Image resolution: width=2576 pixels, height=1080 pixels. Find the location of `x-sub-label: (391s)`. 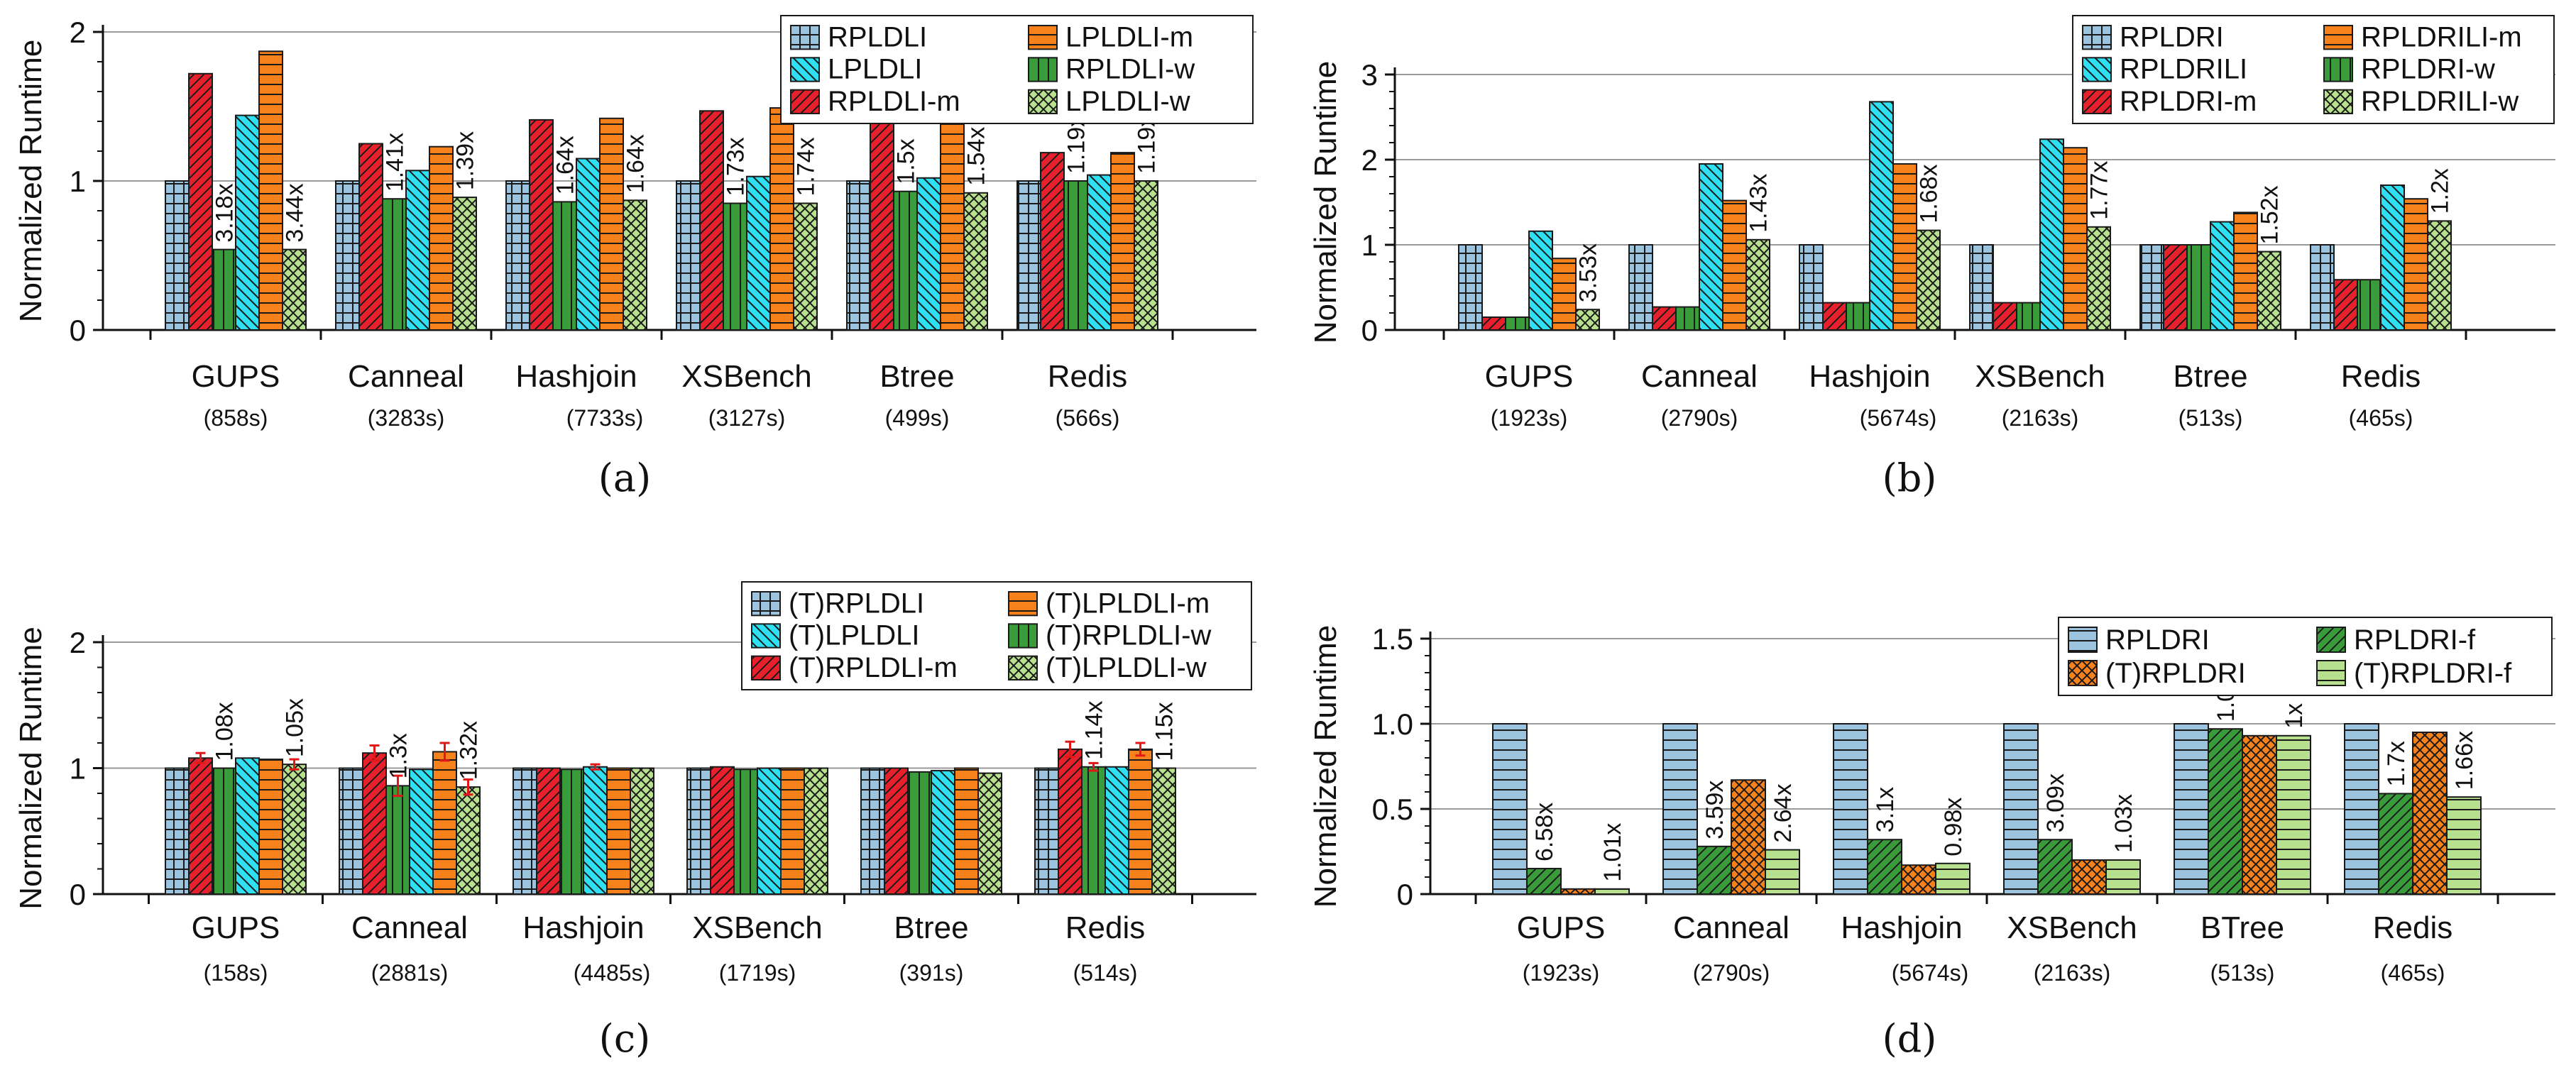

x-sub-label: (391s) is located at coordinates (931, 973).